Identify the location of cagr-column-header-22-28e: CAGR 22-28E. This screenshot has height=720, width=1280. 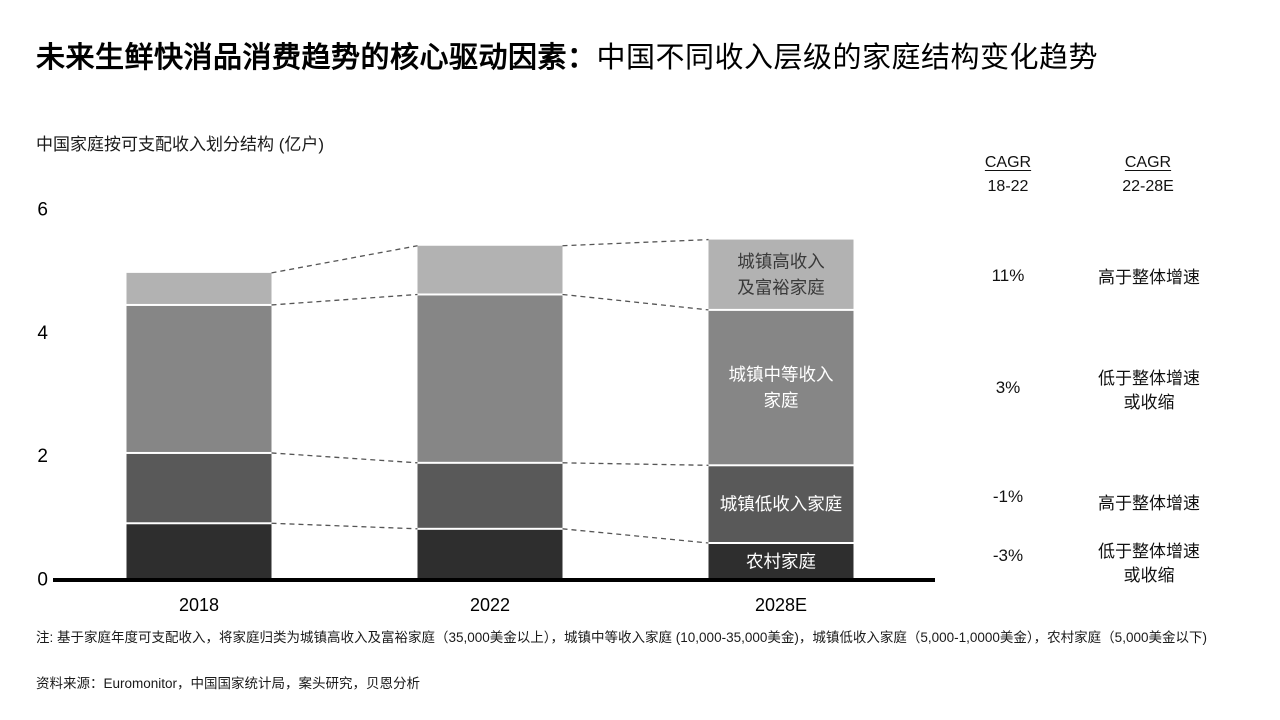
(1148, 175).